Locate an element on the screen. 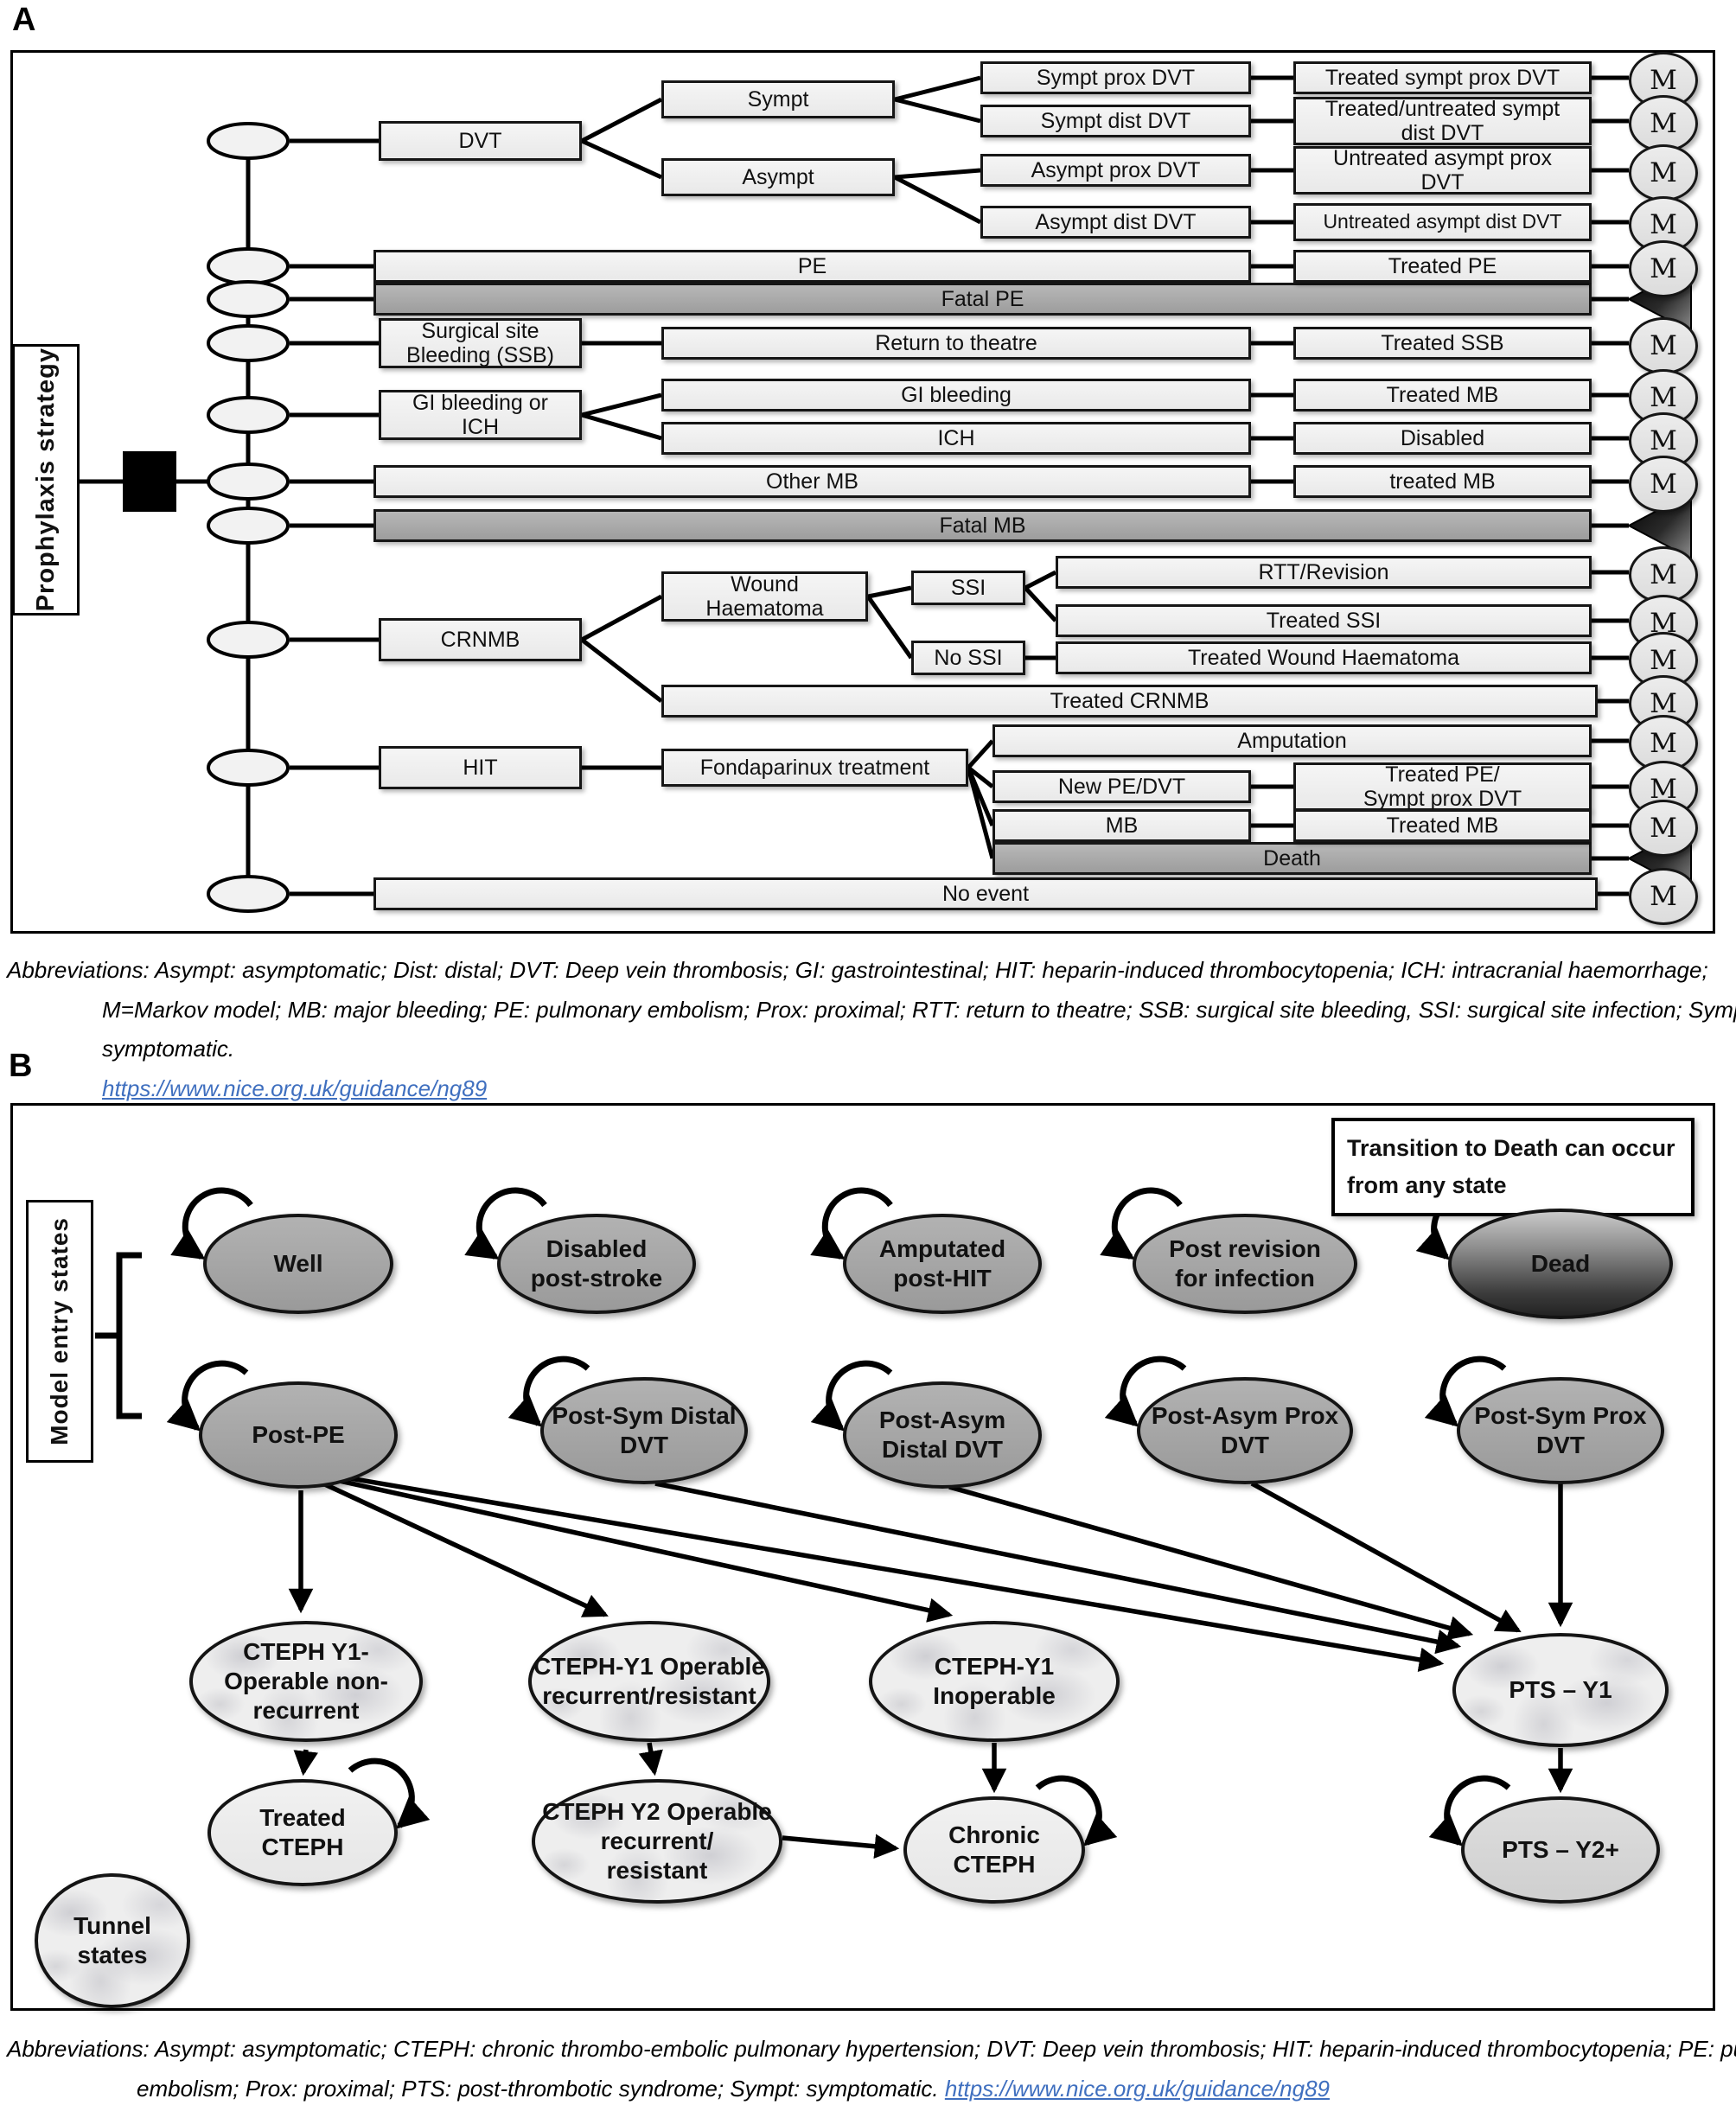  entry-states-box: Model entry states is located at coordinates (60, 1331).